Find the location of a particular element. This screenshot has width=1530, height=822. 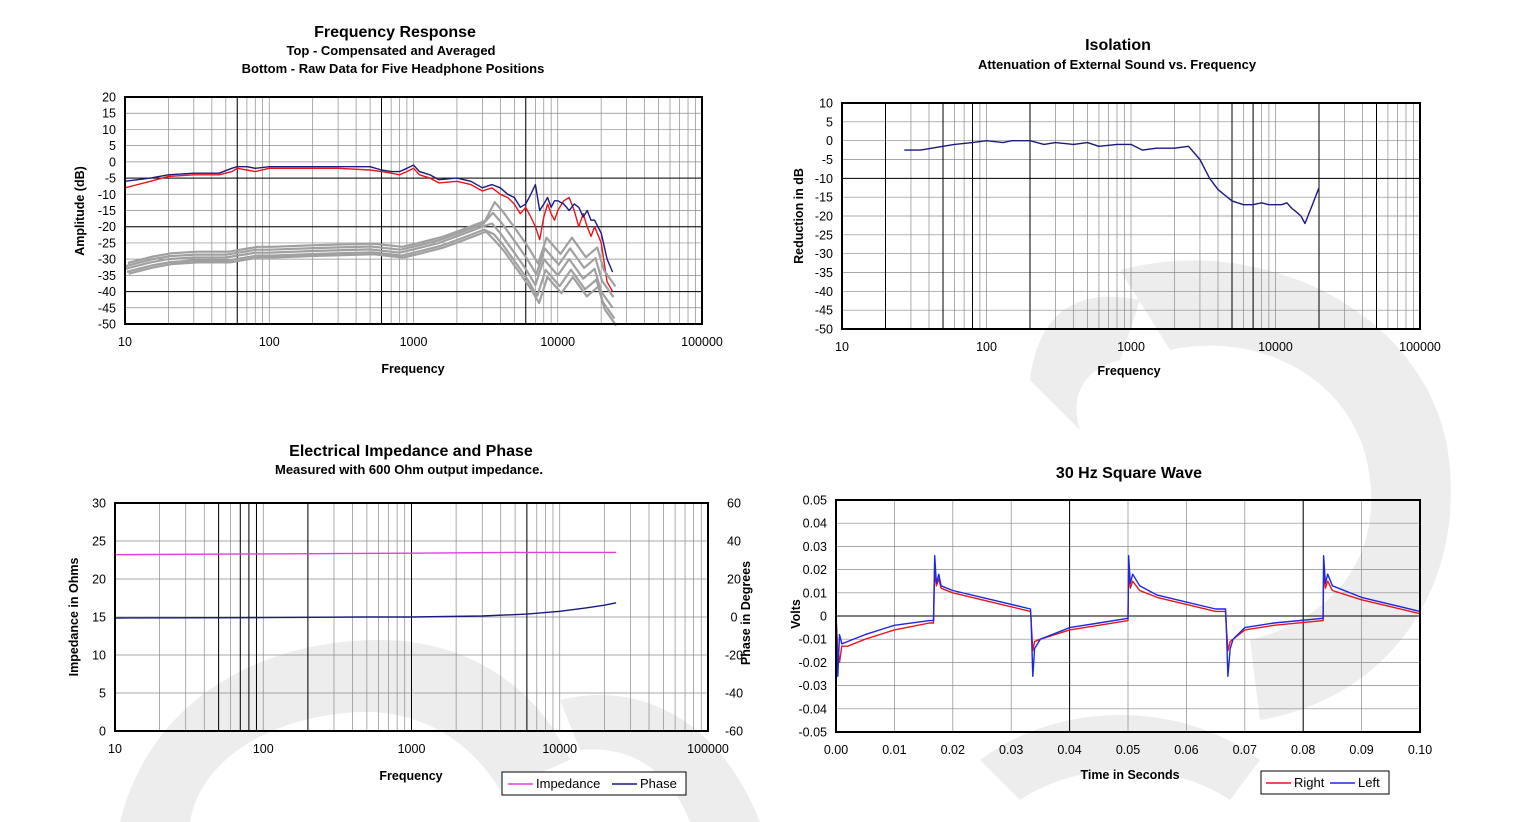

series-line-right is located at coordinates (1128, 616).